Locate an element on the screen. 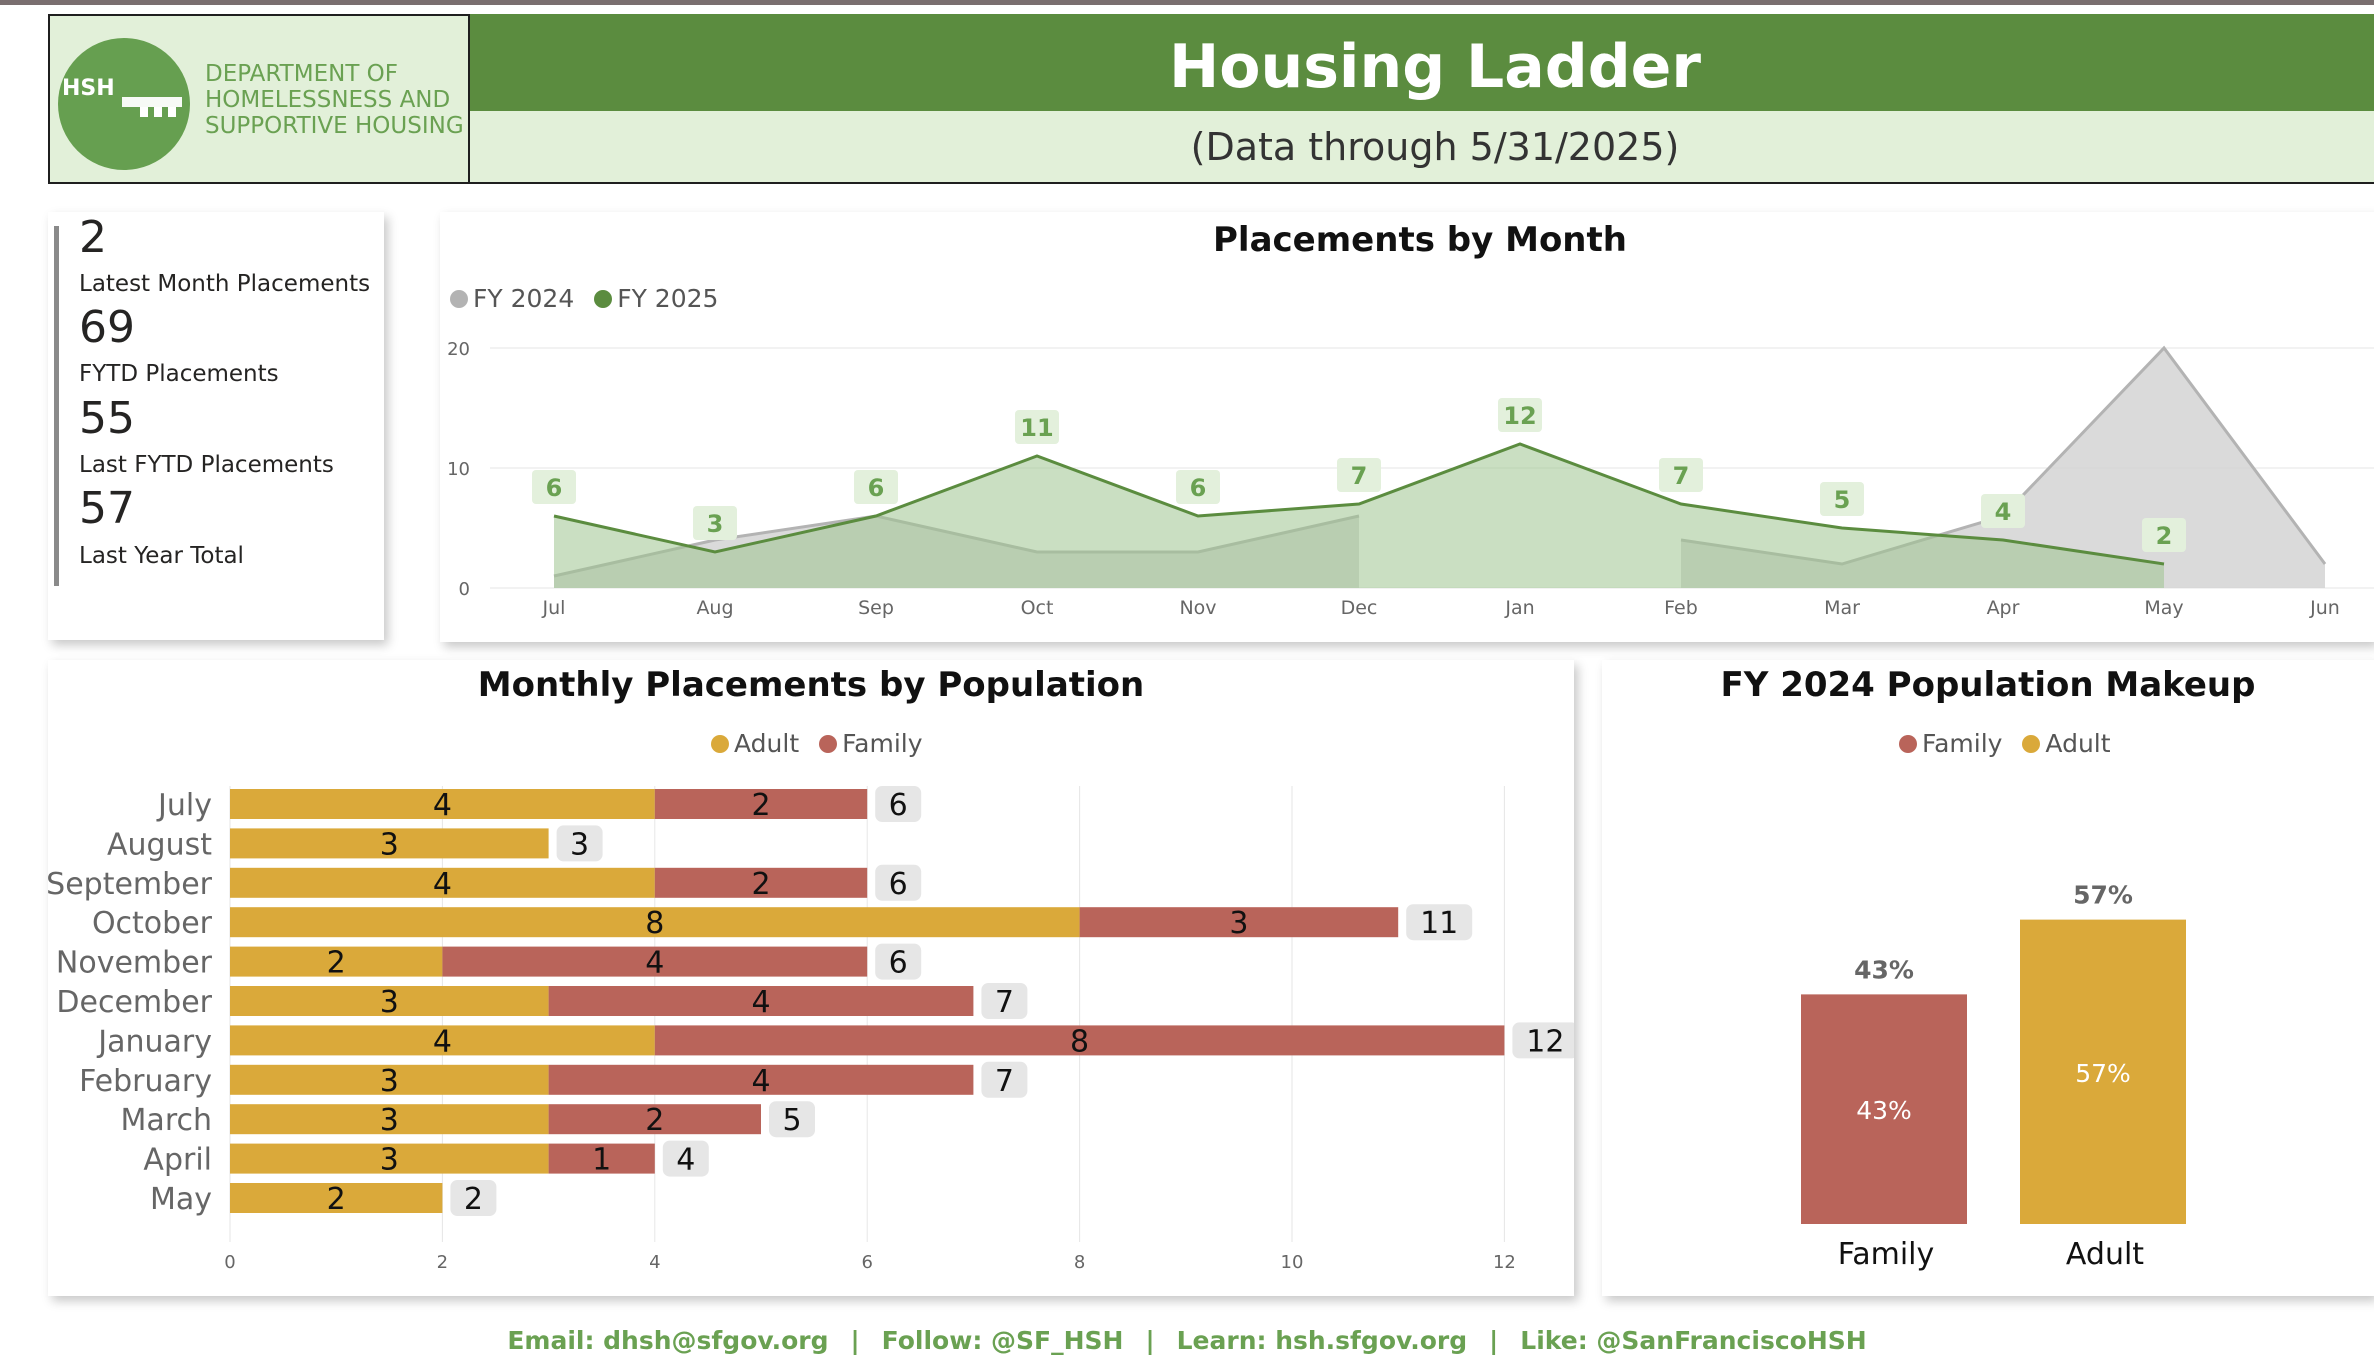  category-label: January is located at coordinates (154, 1041).